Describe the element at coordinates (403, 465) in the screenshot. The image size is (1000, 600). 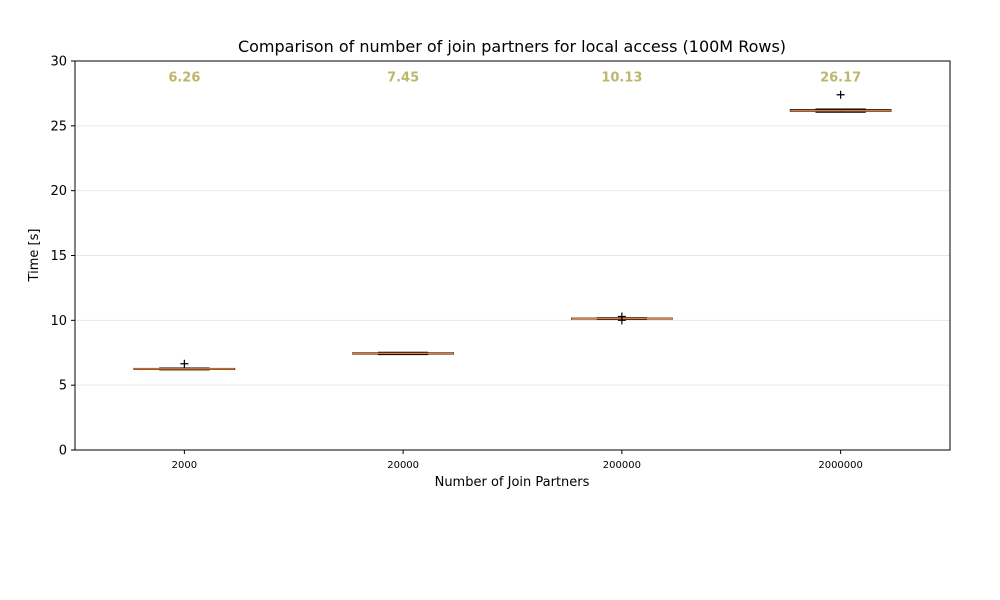
I see `x-tick-label-20000: 20000` at that location.